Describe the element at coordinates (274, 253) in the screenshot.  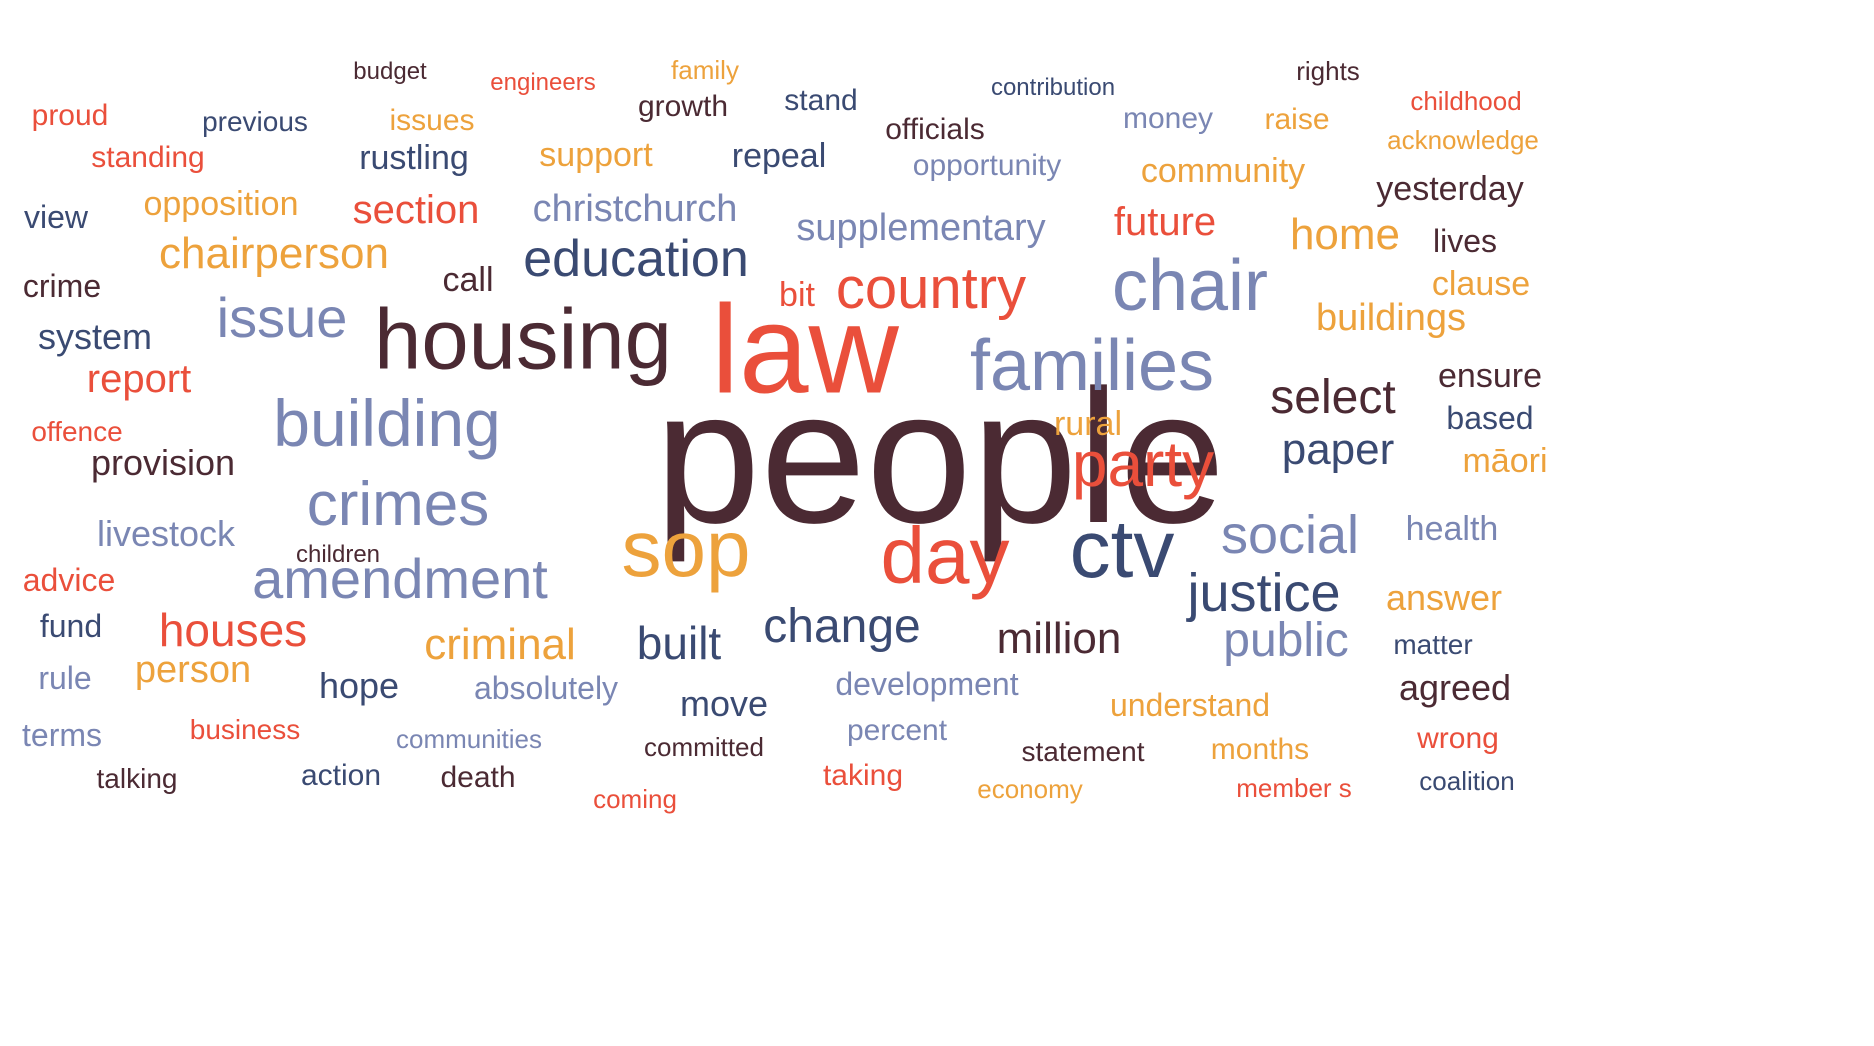
I see `cloud-word-chairperson: chairperson` at that location.